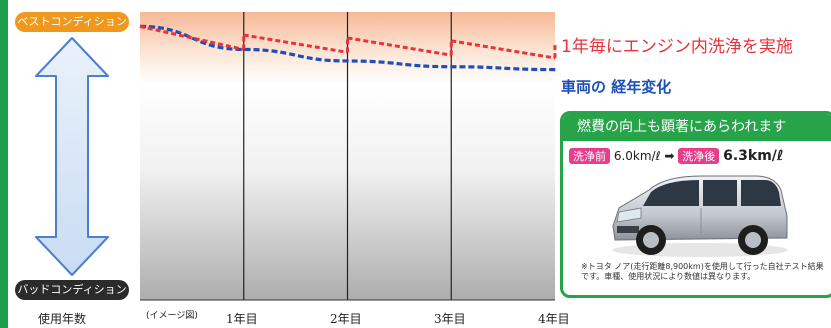  I want to click on after-tag: 洗浄後, so click(699, 156).